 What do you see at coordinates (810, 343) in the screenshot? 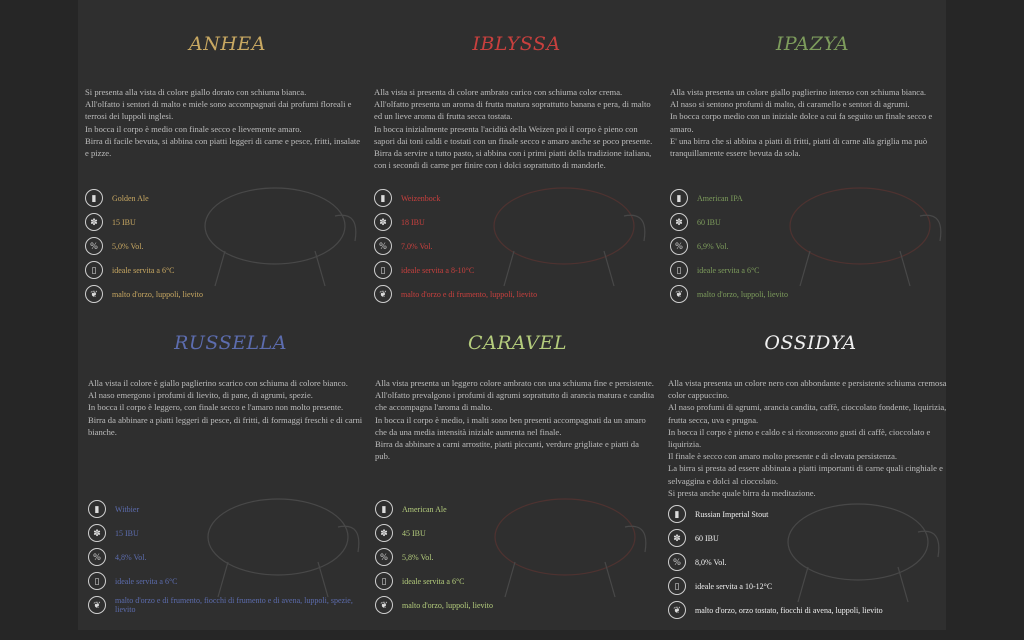
I see `beer-title: OSSIDYA` at bounding box center [810, 343].